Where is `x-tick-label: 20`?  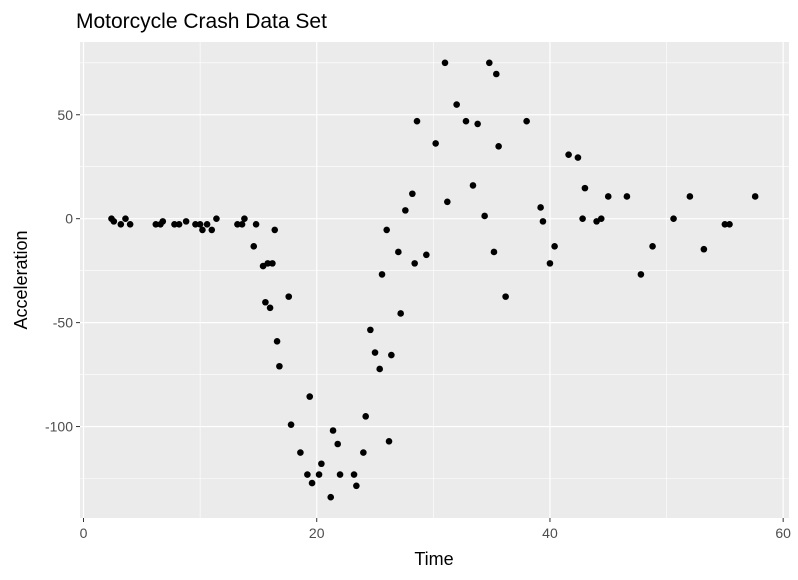 x-tick-label: 20 is located at coordinates (317, 533).